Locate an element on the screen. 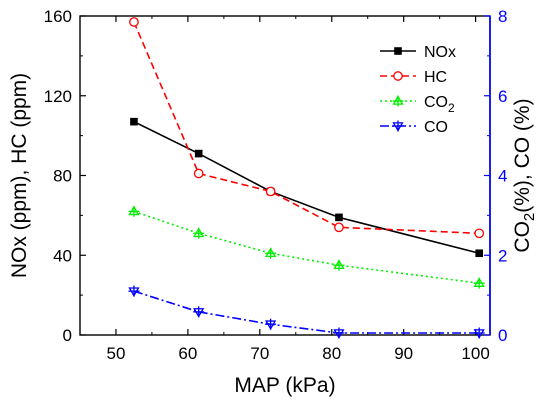 The image size is (550, 407). legend-item-hc: HC is located at coordinates (413, 77).